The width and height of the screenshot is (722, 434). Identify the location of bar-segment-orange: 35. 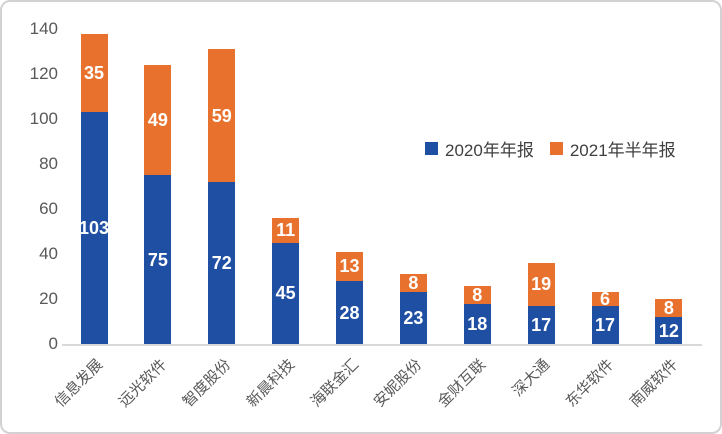
(94, 73).